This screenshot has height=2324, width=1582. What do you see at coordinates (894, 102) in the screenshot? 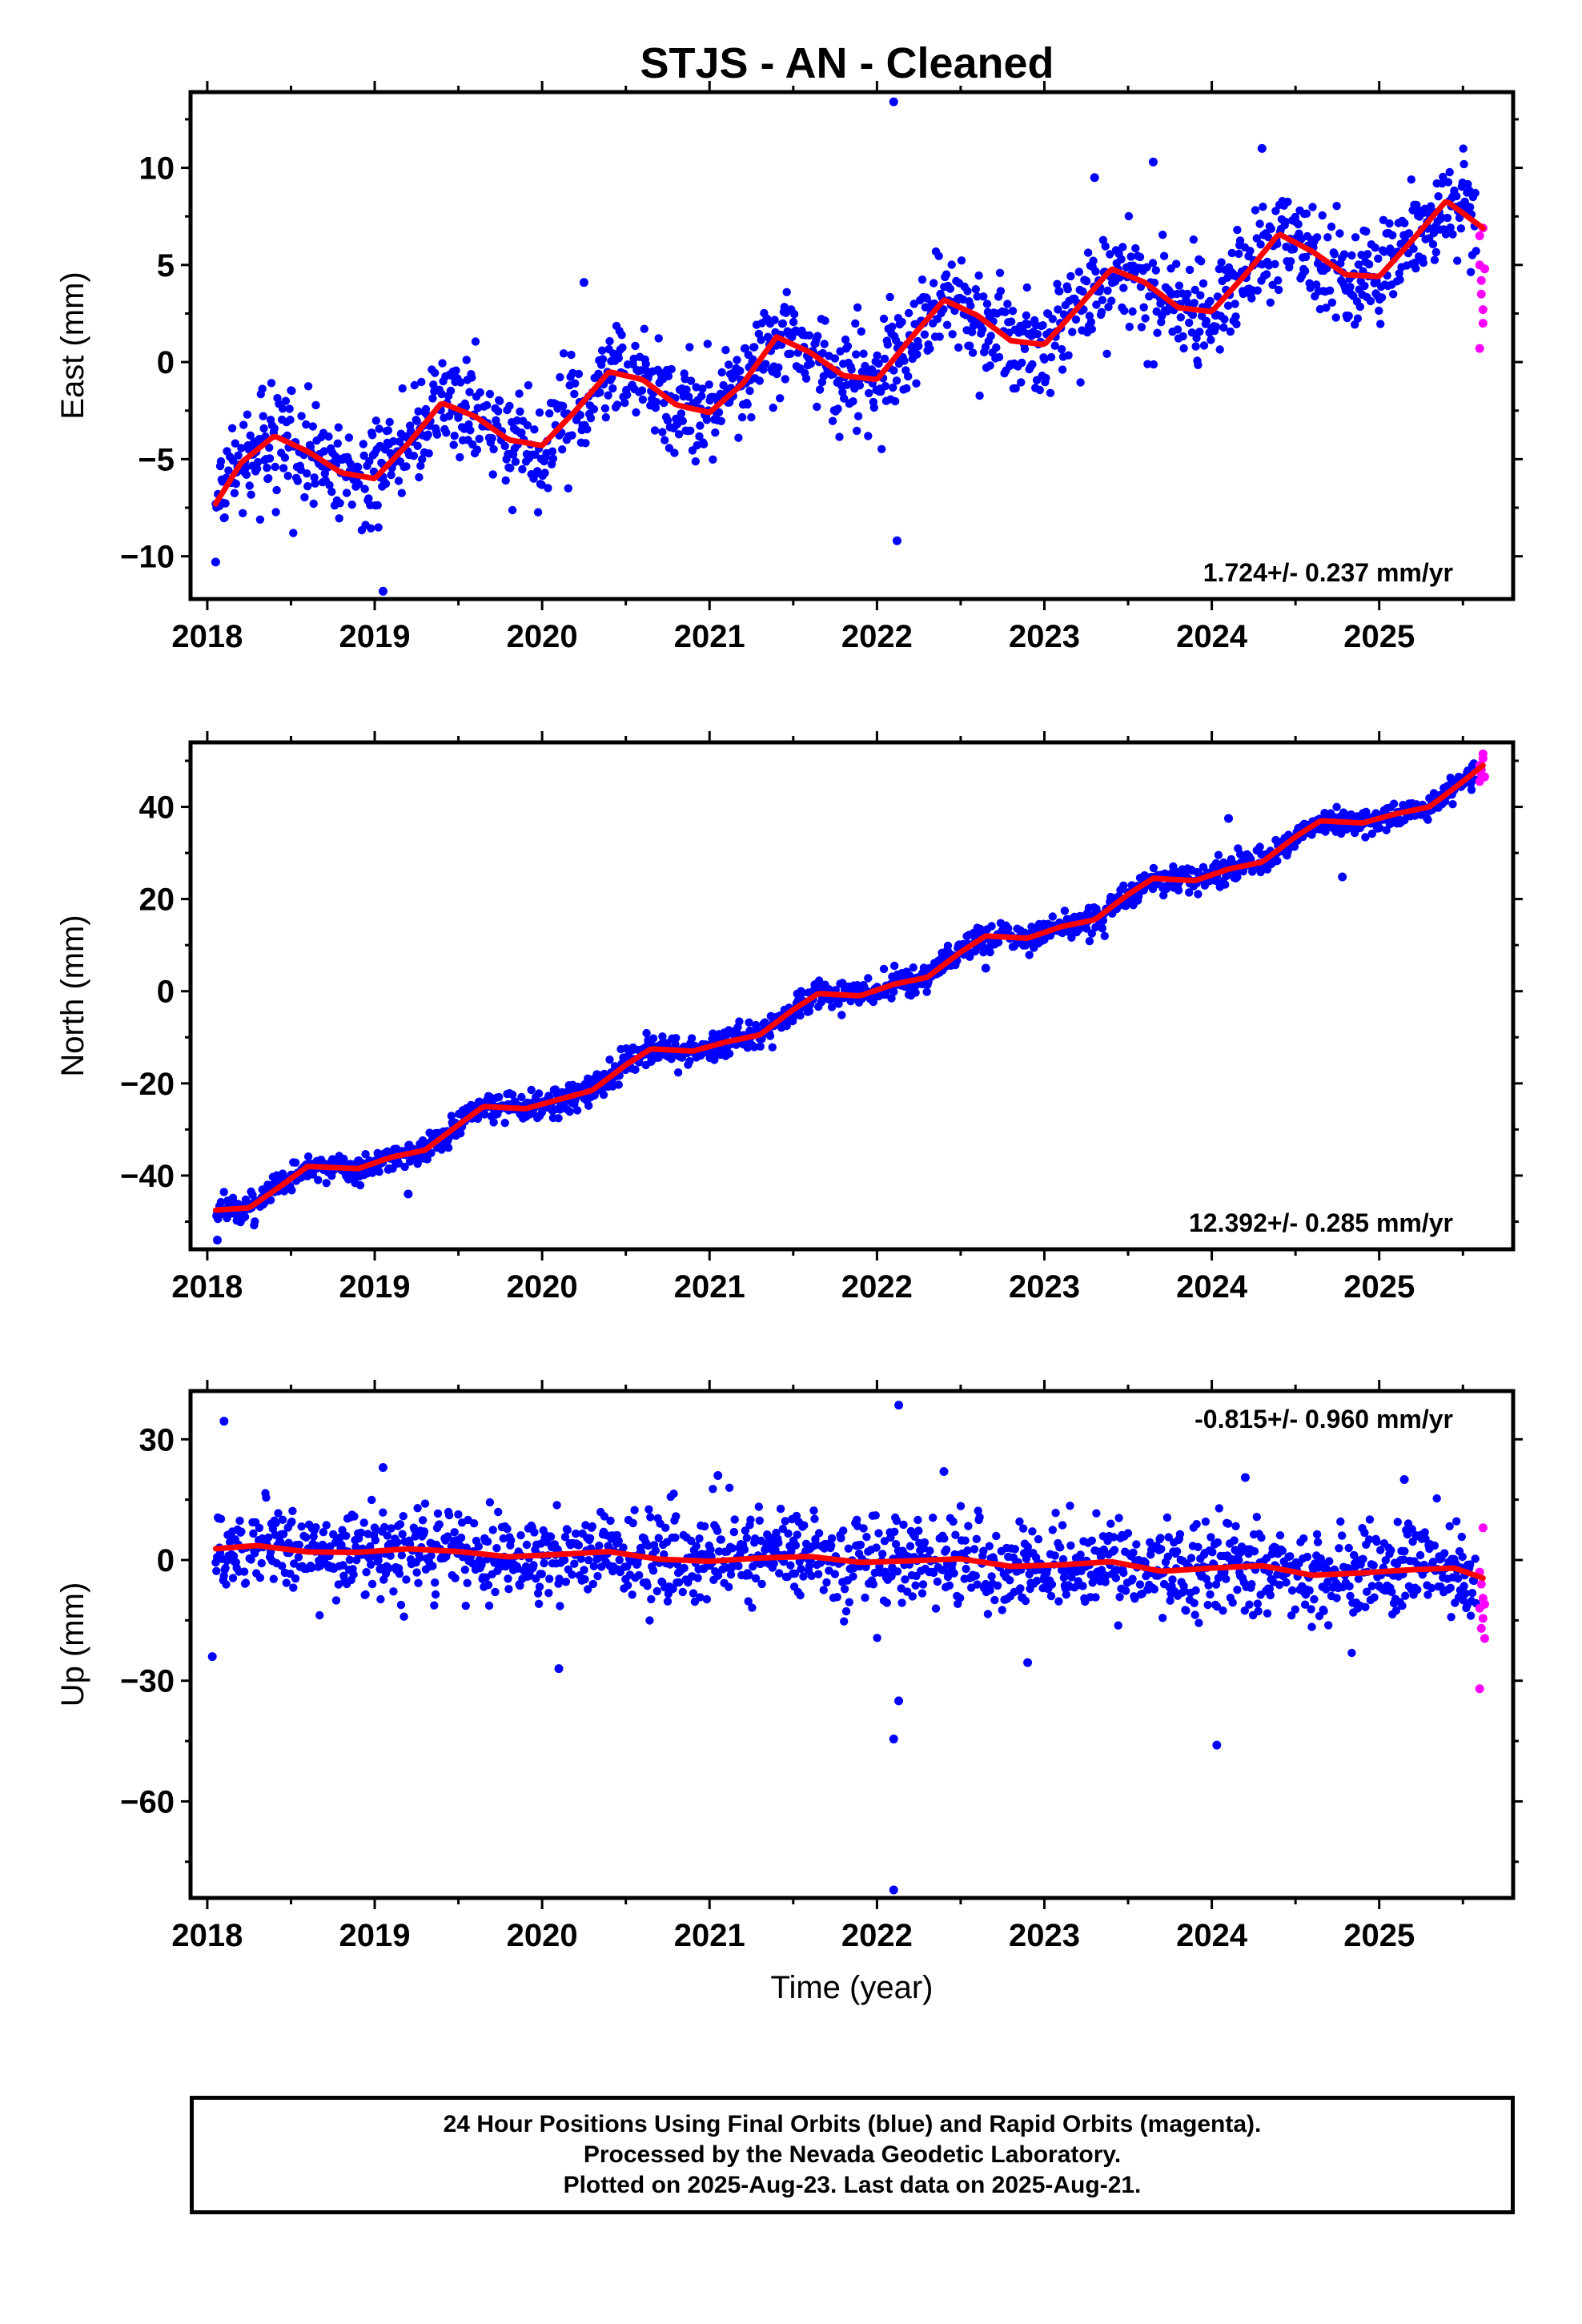
I see `outlier-point` at bounding box center [894, 102].